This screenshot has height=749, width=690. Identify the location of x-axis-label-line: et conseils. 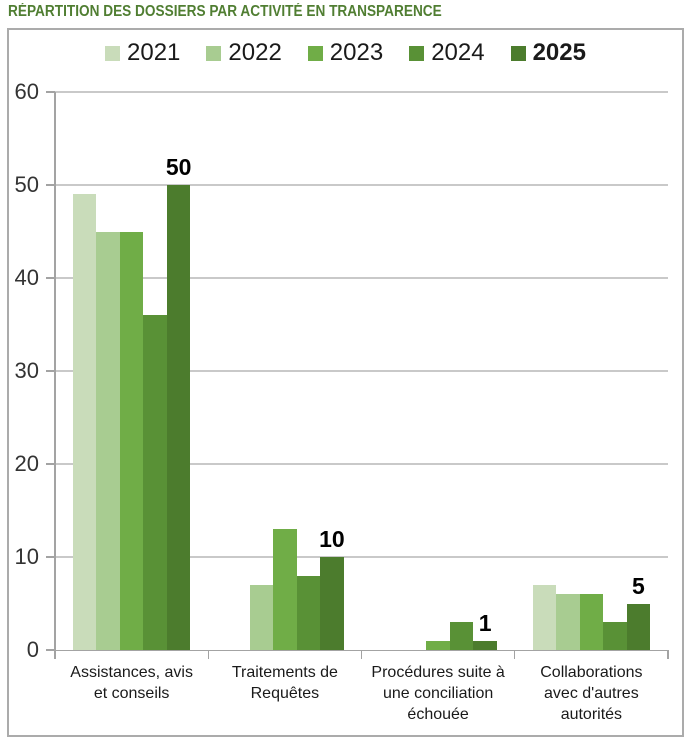
(131, 693).